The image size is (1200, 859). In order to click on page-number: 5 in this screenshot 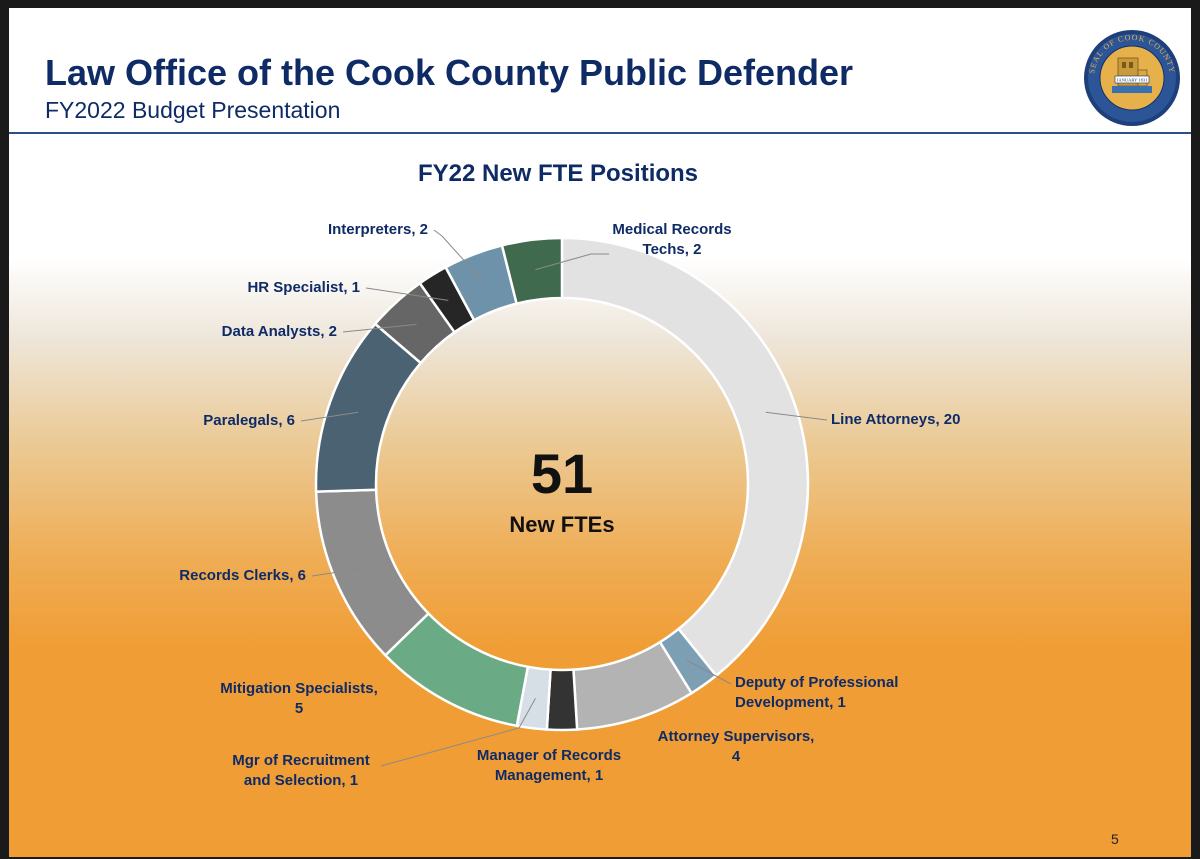, I will do `click(1115, 839)`.